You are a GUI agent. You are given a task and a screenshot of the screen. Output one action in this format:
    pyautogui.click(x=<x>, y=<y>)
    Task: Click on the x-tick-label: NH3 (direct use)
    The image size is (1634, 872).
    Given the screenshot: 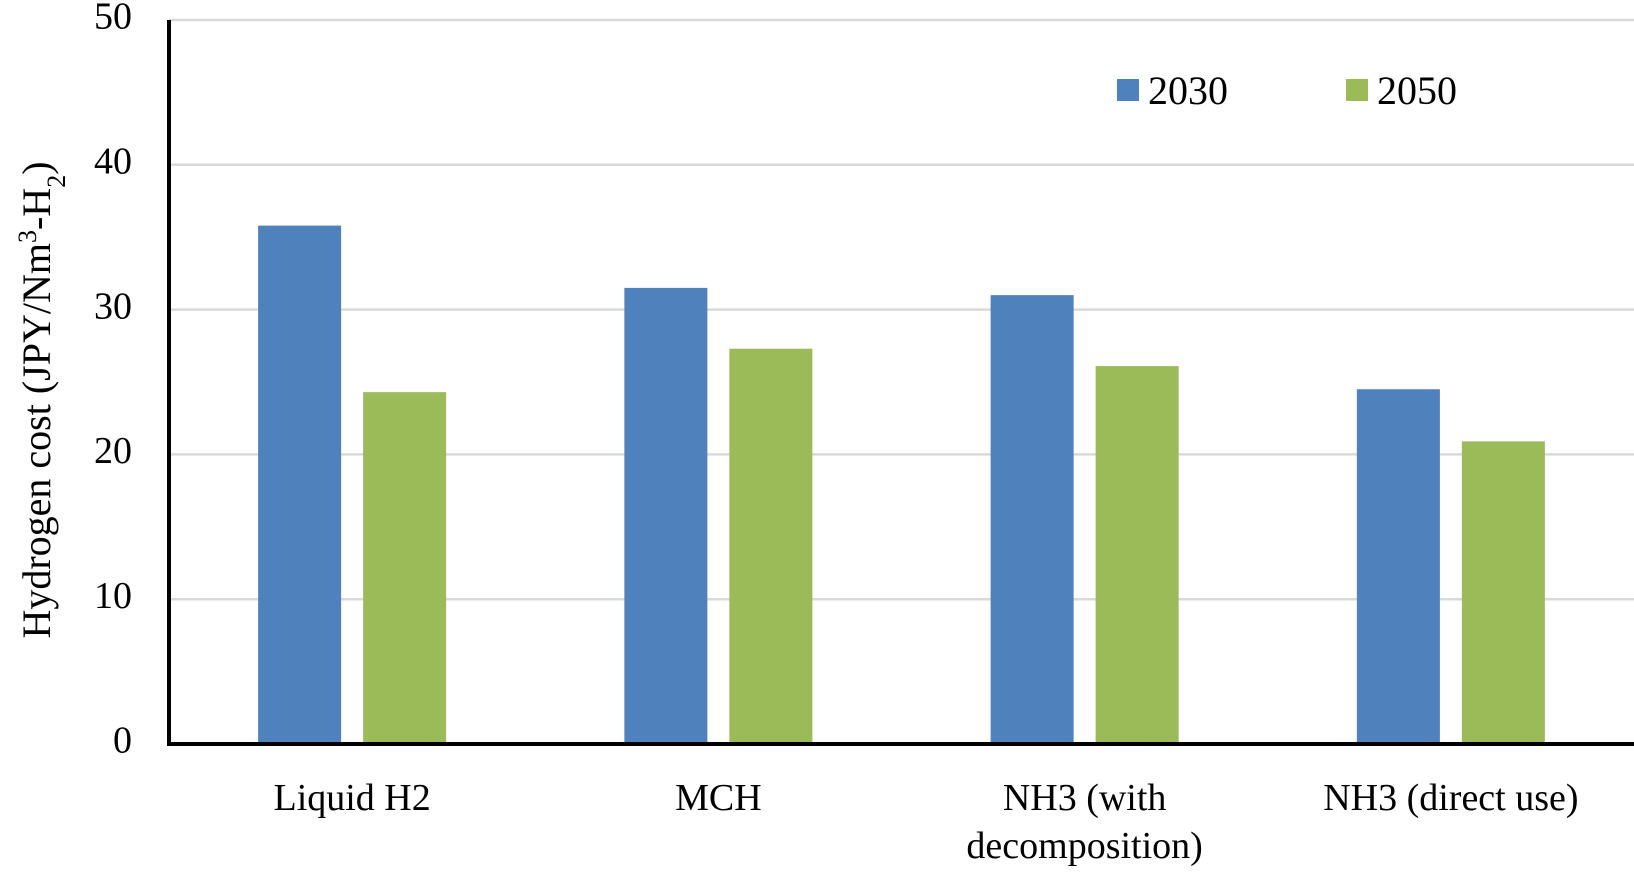 What is the action you would take?
    pyautogui.click(x=1450, y=798)
    